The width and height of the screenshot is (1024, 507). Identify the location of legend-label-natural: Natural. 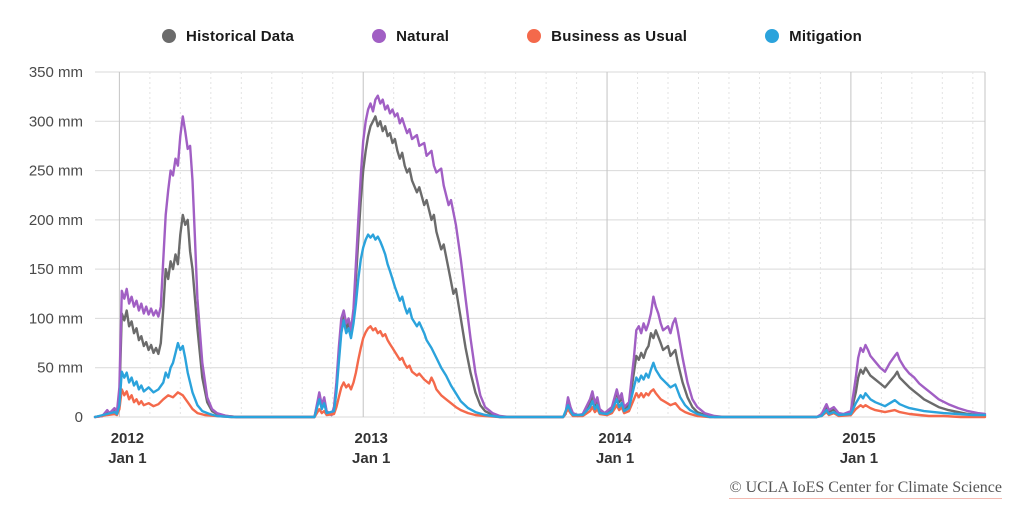
(423, 36).